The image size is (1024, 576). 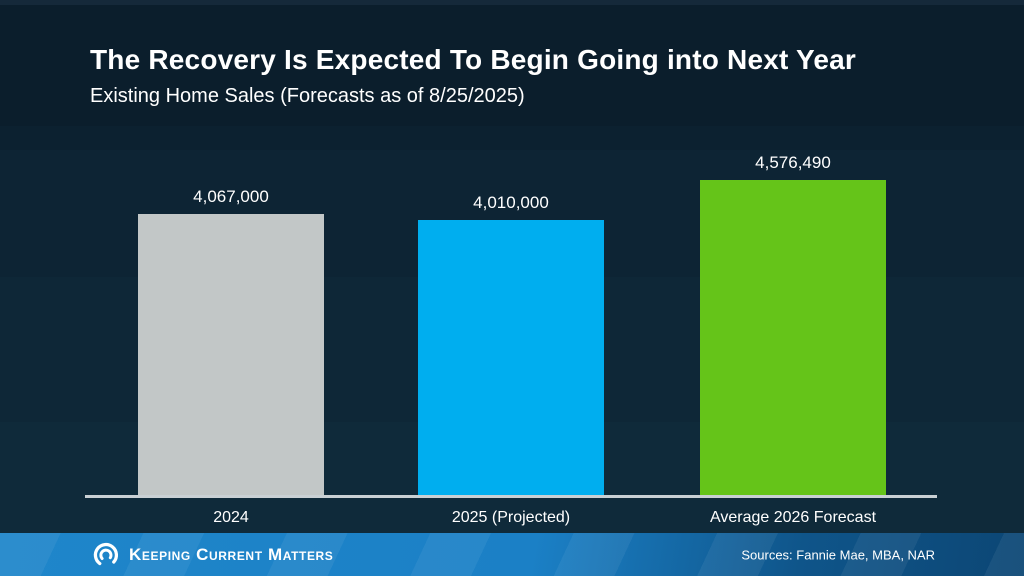 I want to click on brand-logo: Keeping Current Matters, so click(x=212, y=555).